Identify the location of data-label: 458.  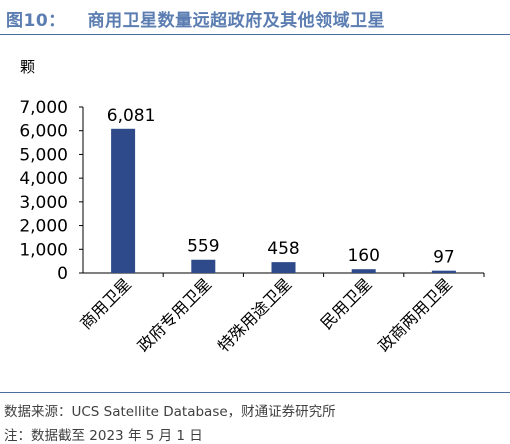
(283, 249).